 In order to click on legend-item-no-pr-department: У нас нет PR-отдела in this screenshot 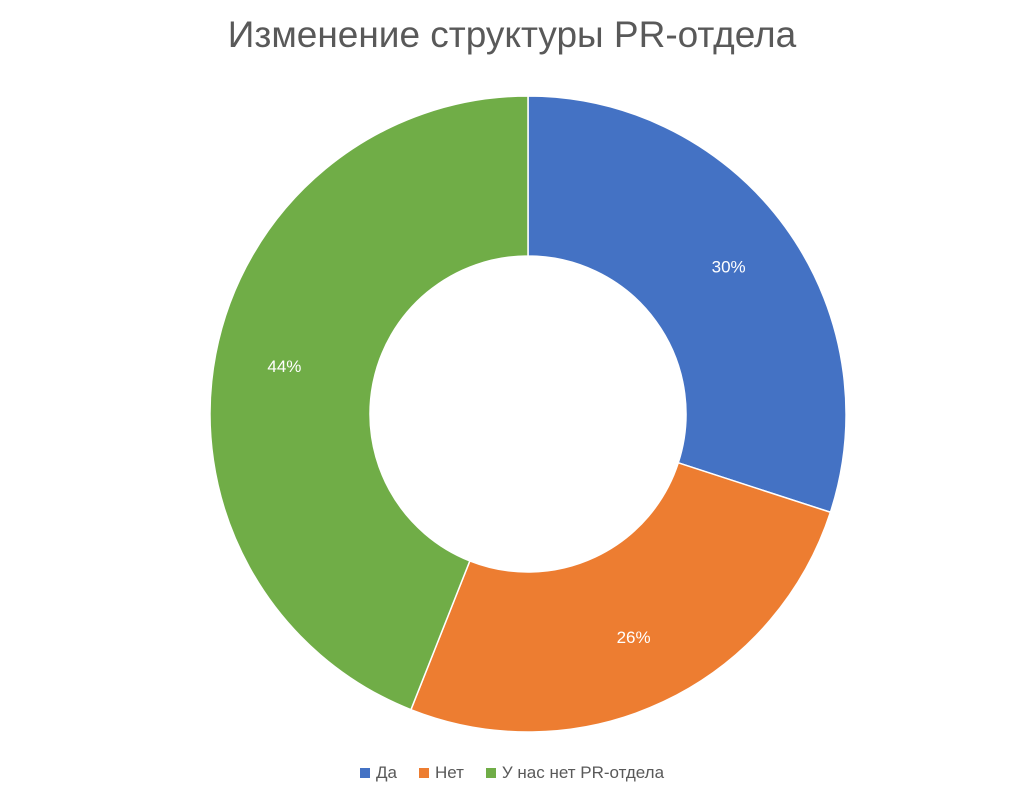, I will do `click(575, 773)`.